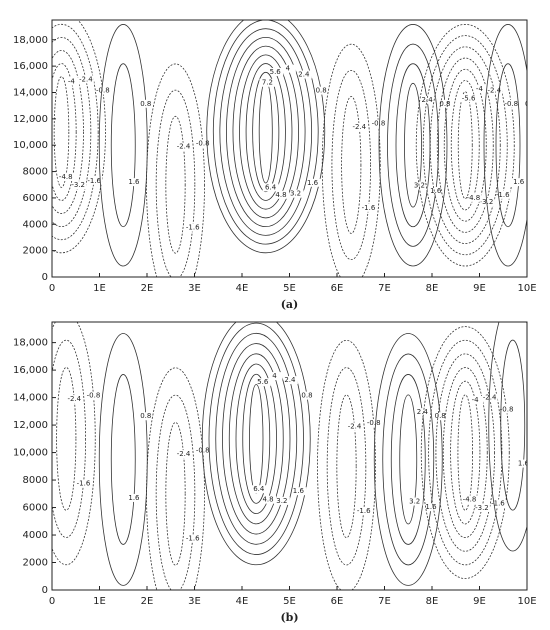 This screenshot has width=550, height=630. Describe the element at coordinates (274, 376) in the screenshot. I see `contour-label: 4` at that location.